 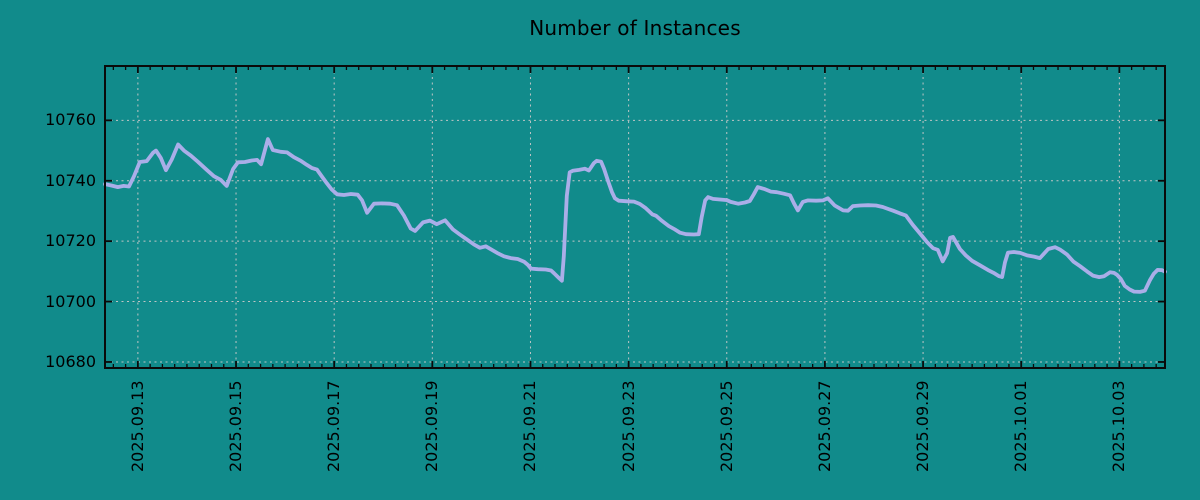 What do you see at coordinates (236, 426) in the screenshot?
I see `x-tick-label: 2025.09.15` at bounding box center [236, 426].